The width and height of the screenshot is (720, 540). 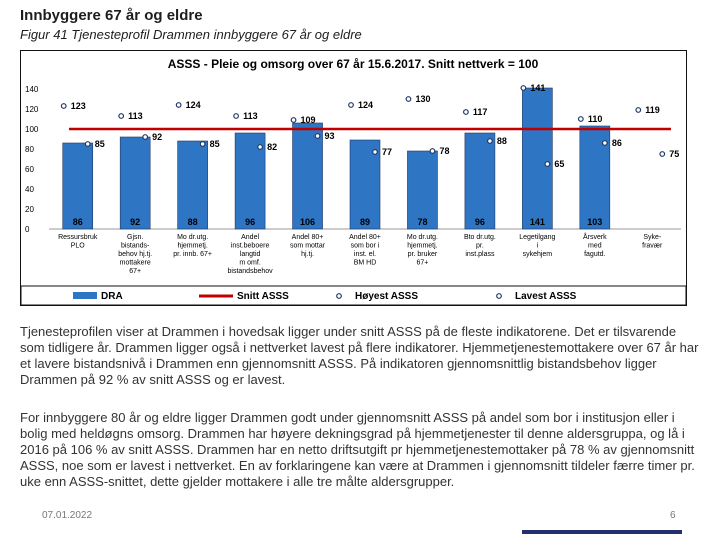 I want to click on bar-value-label: 86, so click(x=78, y=222).